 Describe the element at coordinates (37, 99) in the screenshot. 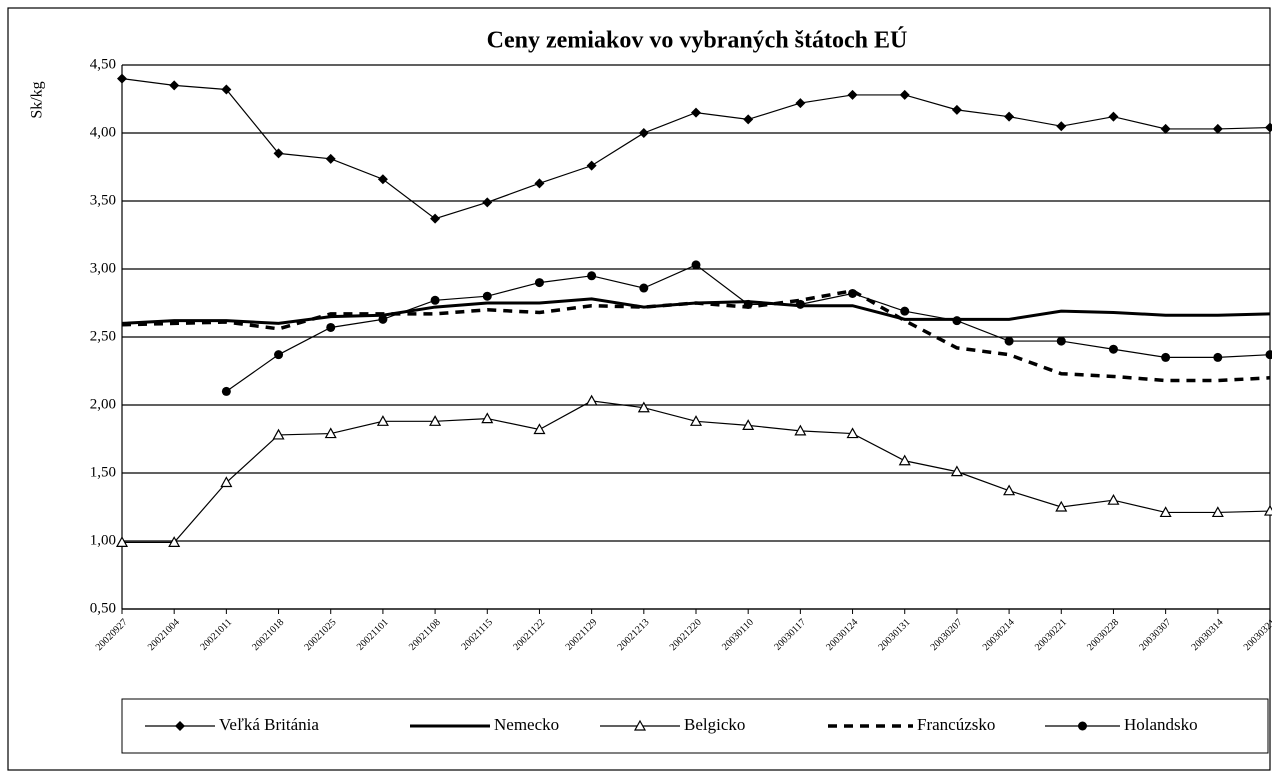

I see `y-axis-label: Sk/kg` at that location.